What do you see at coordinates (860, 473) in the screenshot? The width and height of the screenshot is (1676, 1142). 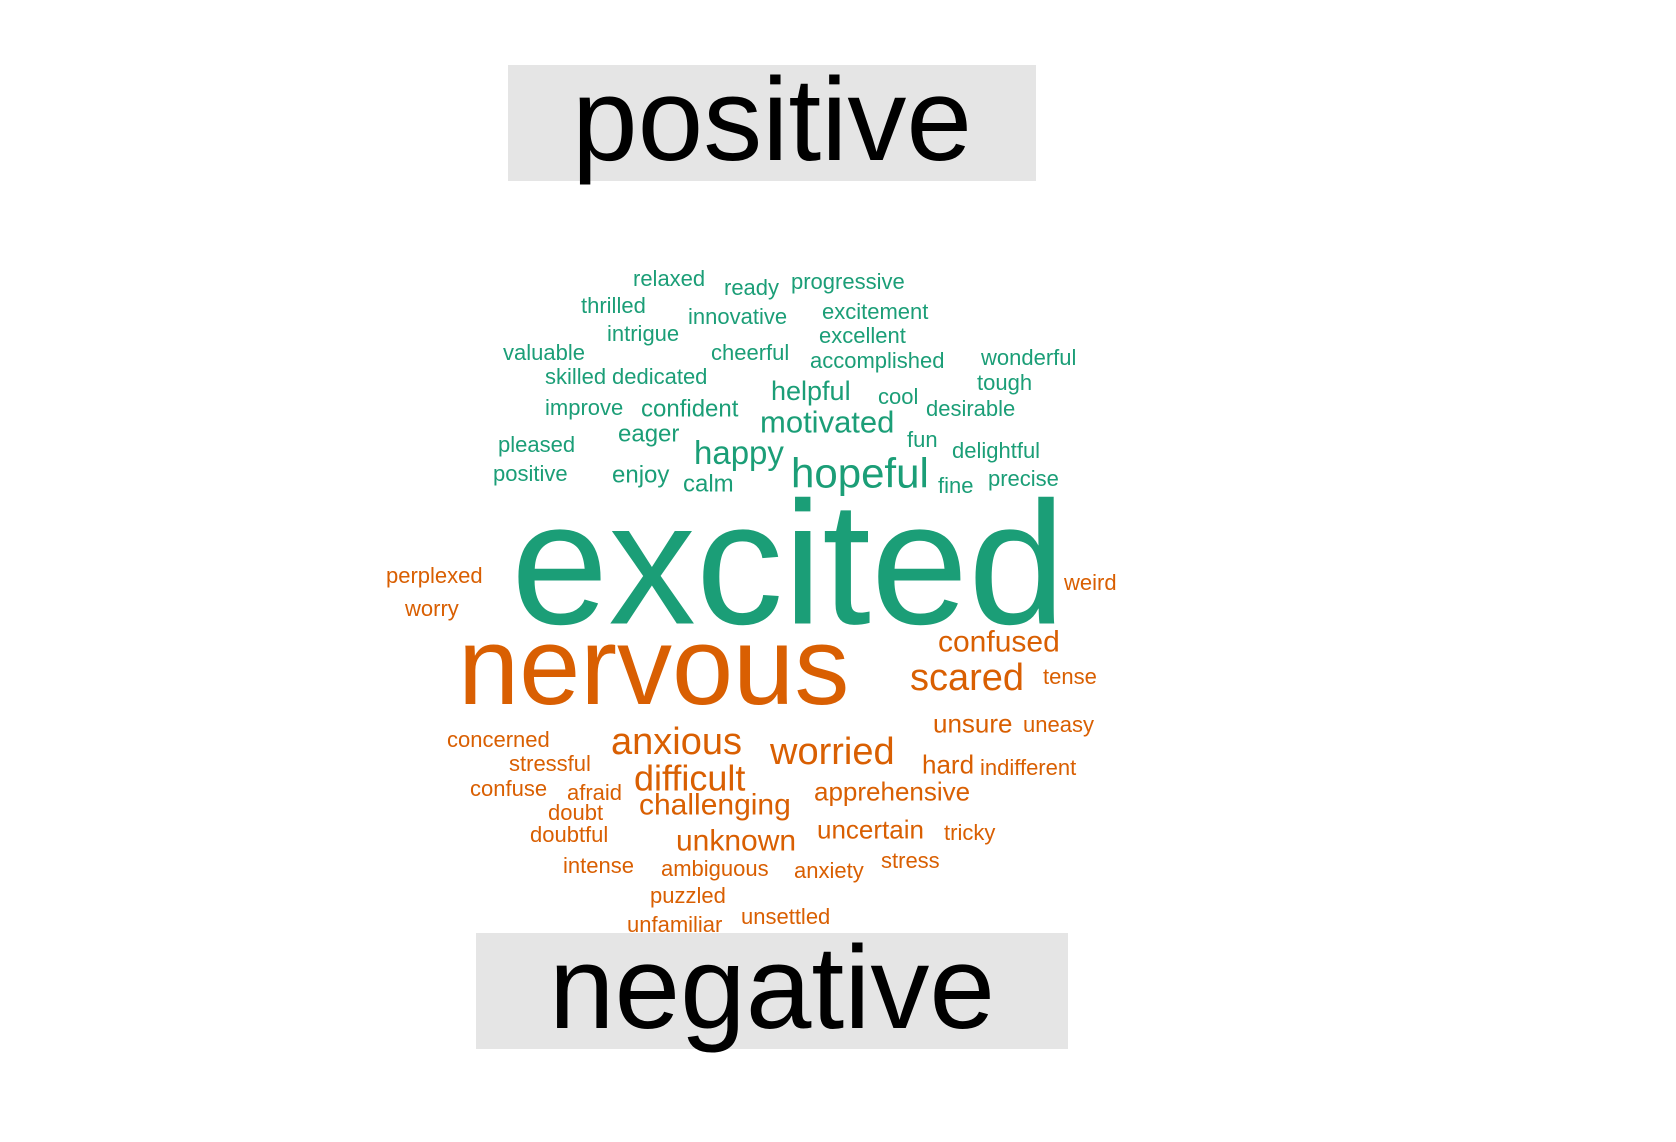 I see `word-hopeful: hopeful` at bounding box center [860, 473].